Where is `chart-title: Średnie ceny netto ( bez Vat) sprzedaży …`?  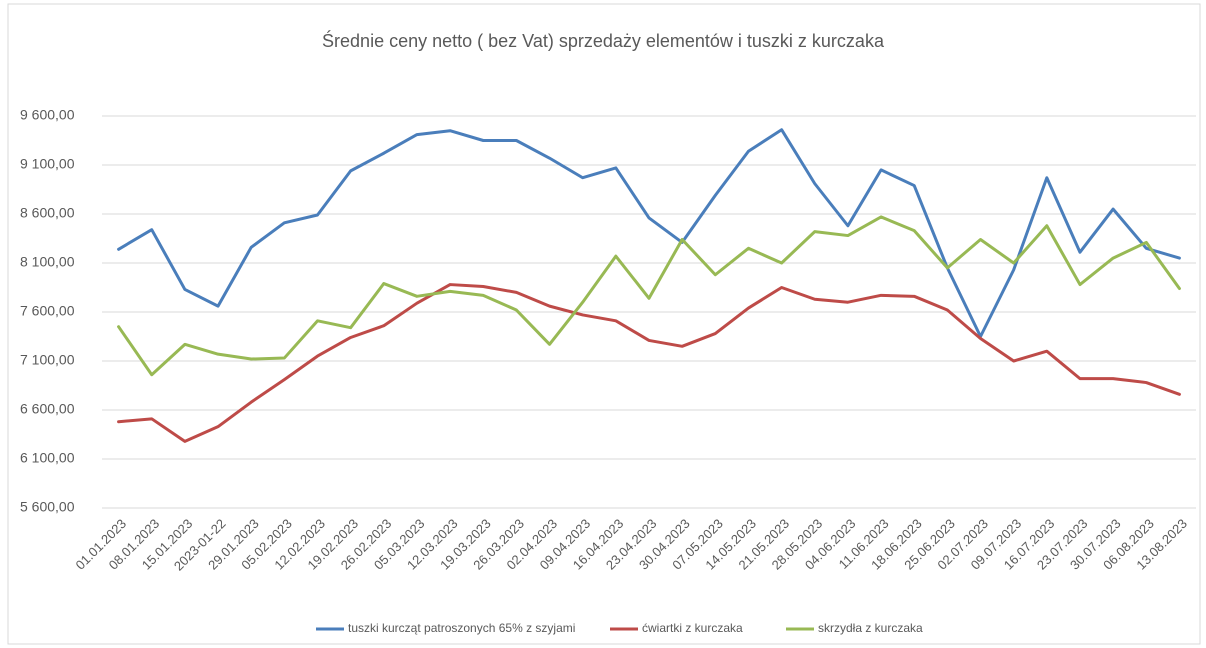
chart-title: Średnie ceny netto ( bez Vat) sprzedaży … is located at coordinates (603, 40).